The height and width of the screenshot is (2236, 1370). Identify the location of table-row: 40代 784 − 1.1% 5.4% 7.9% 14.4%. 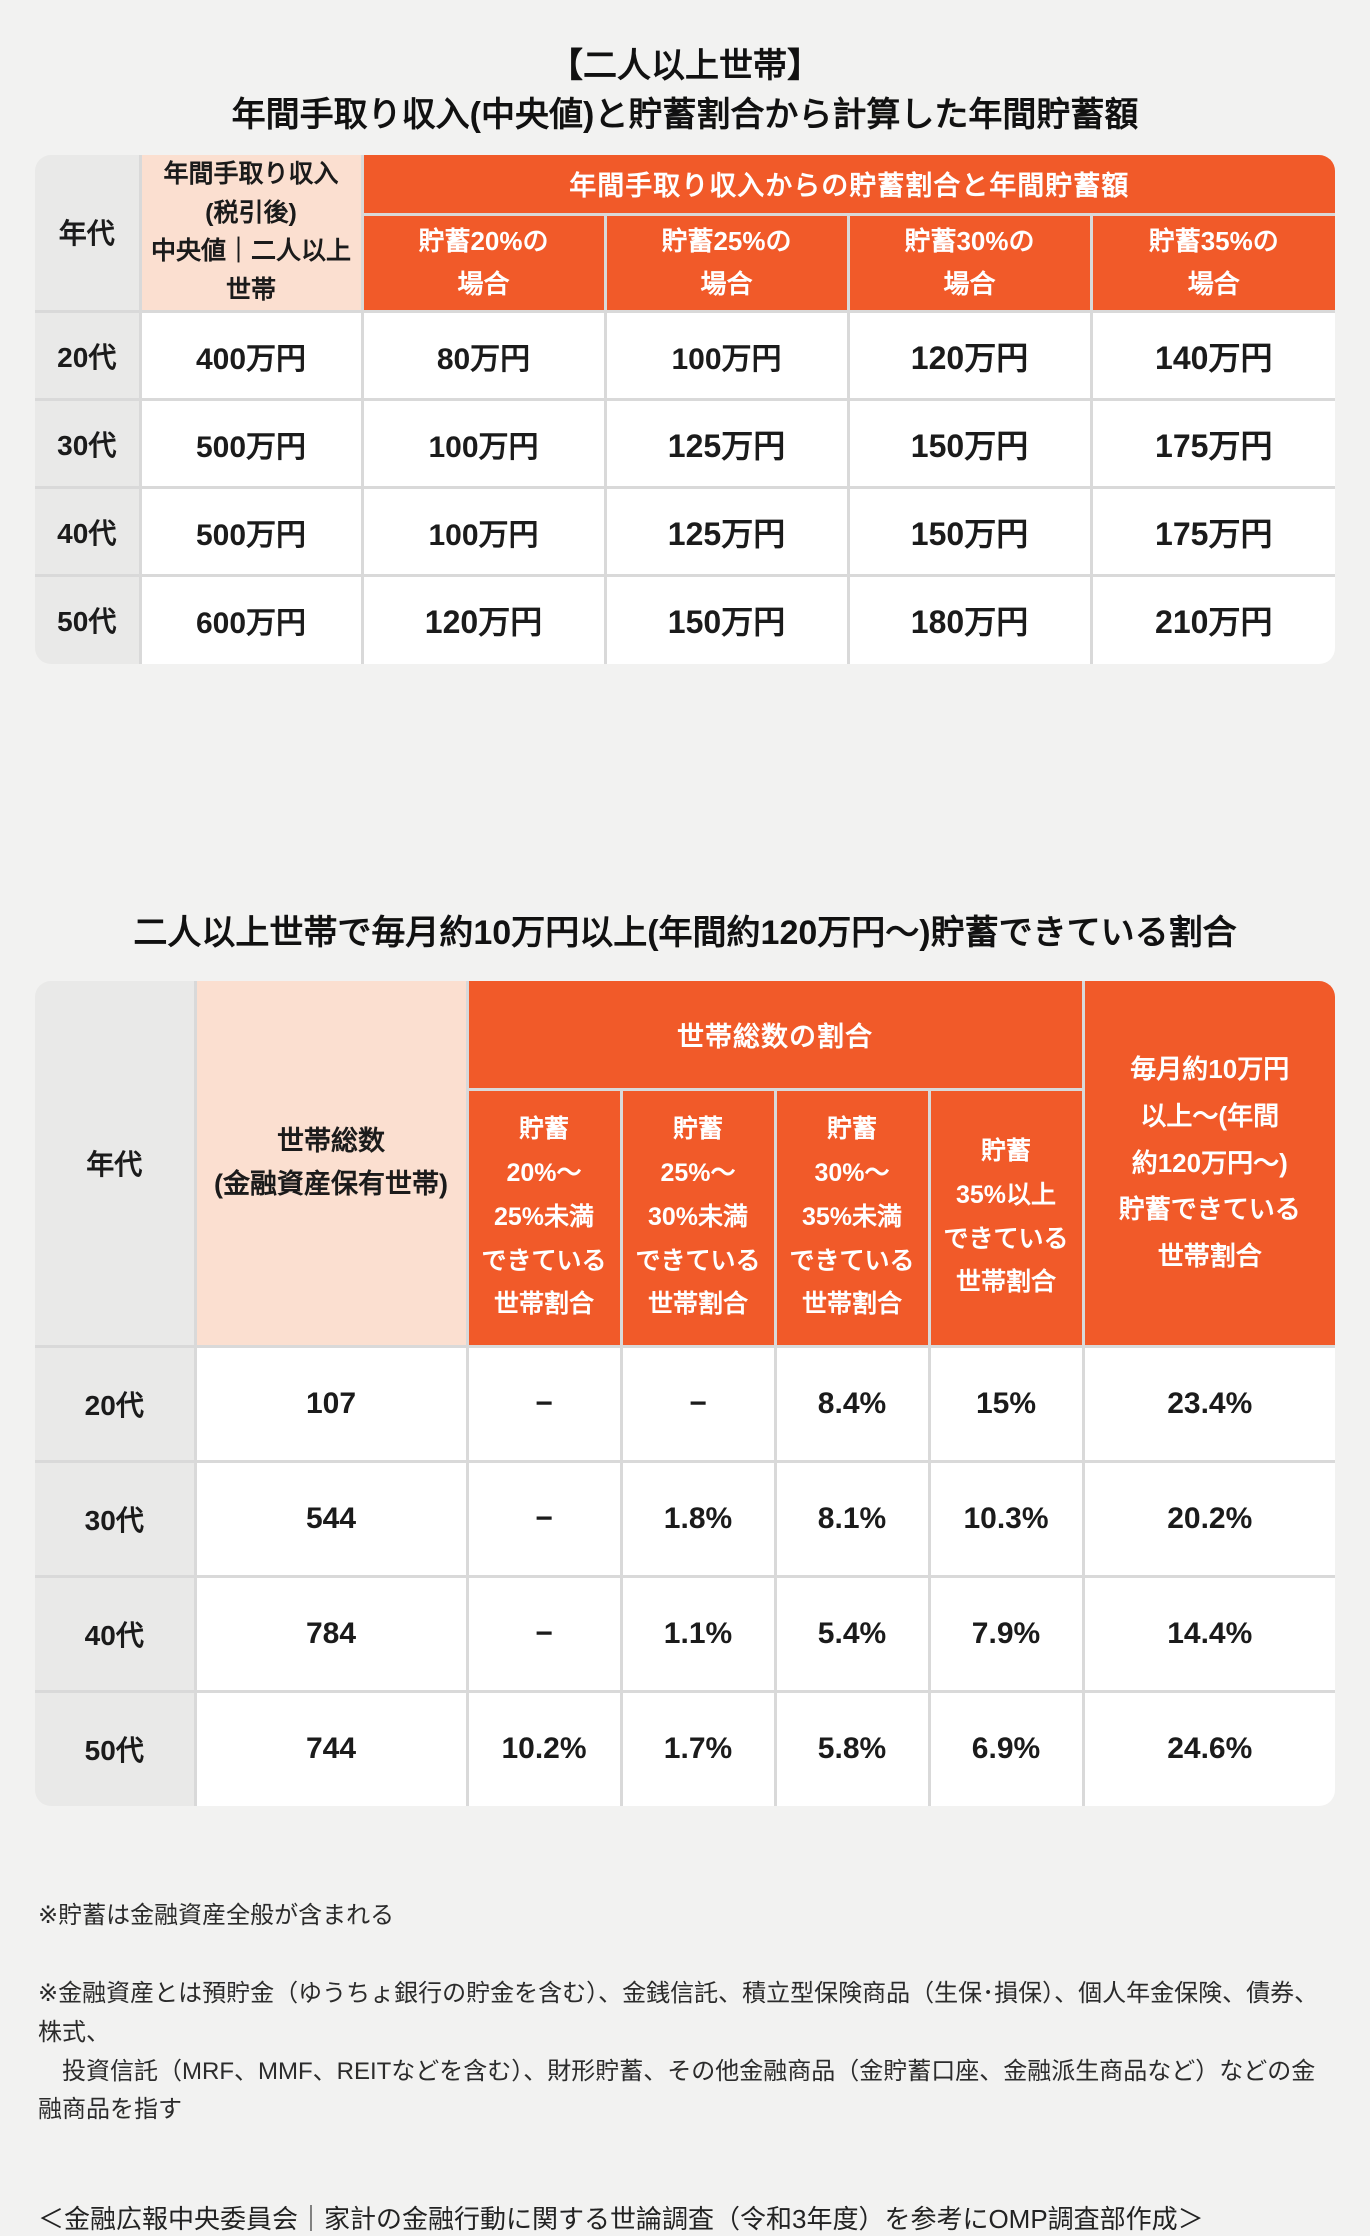
(685, 1633).